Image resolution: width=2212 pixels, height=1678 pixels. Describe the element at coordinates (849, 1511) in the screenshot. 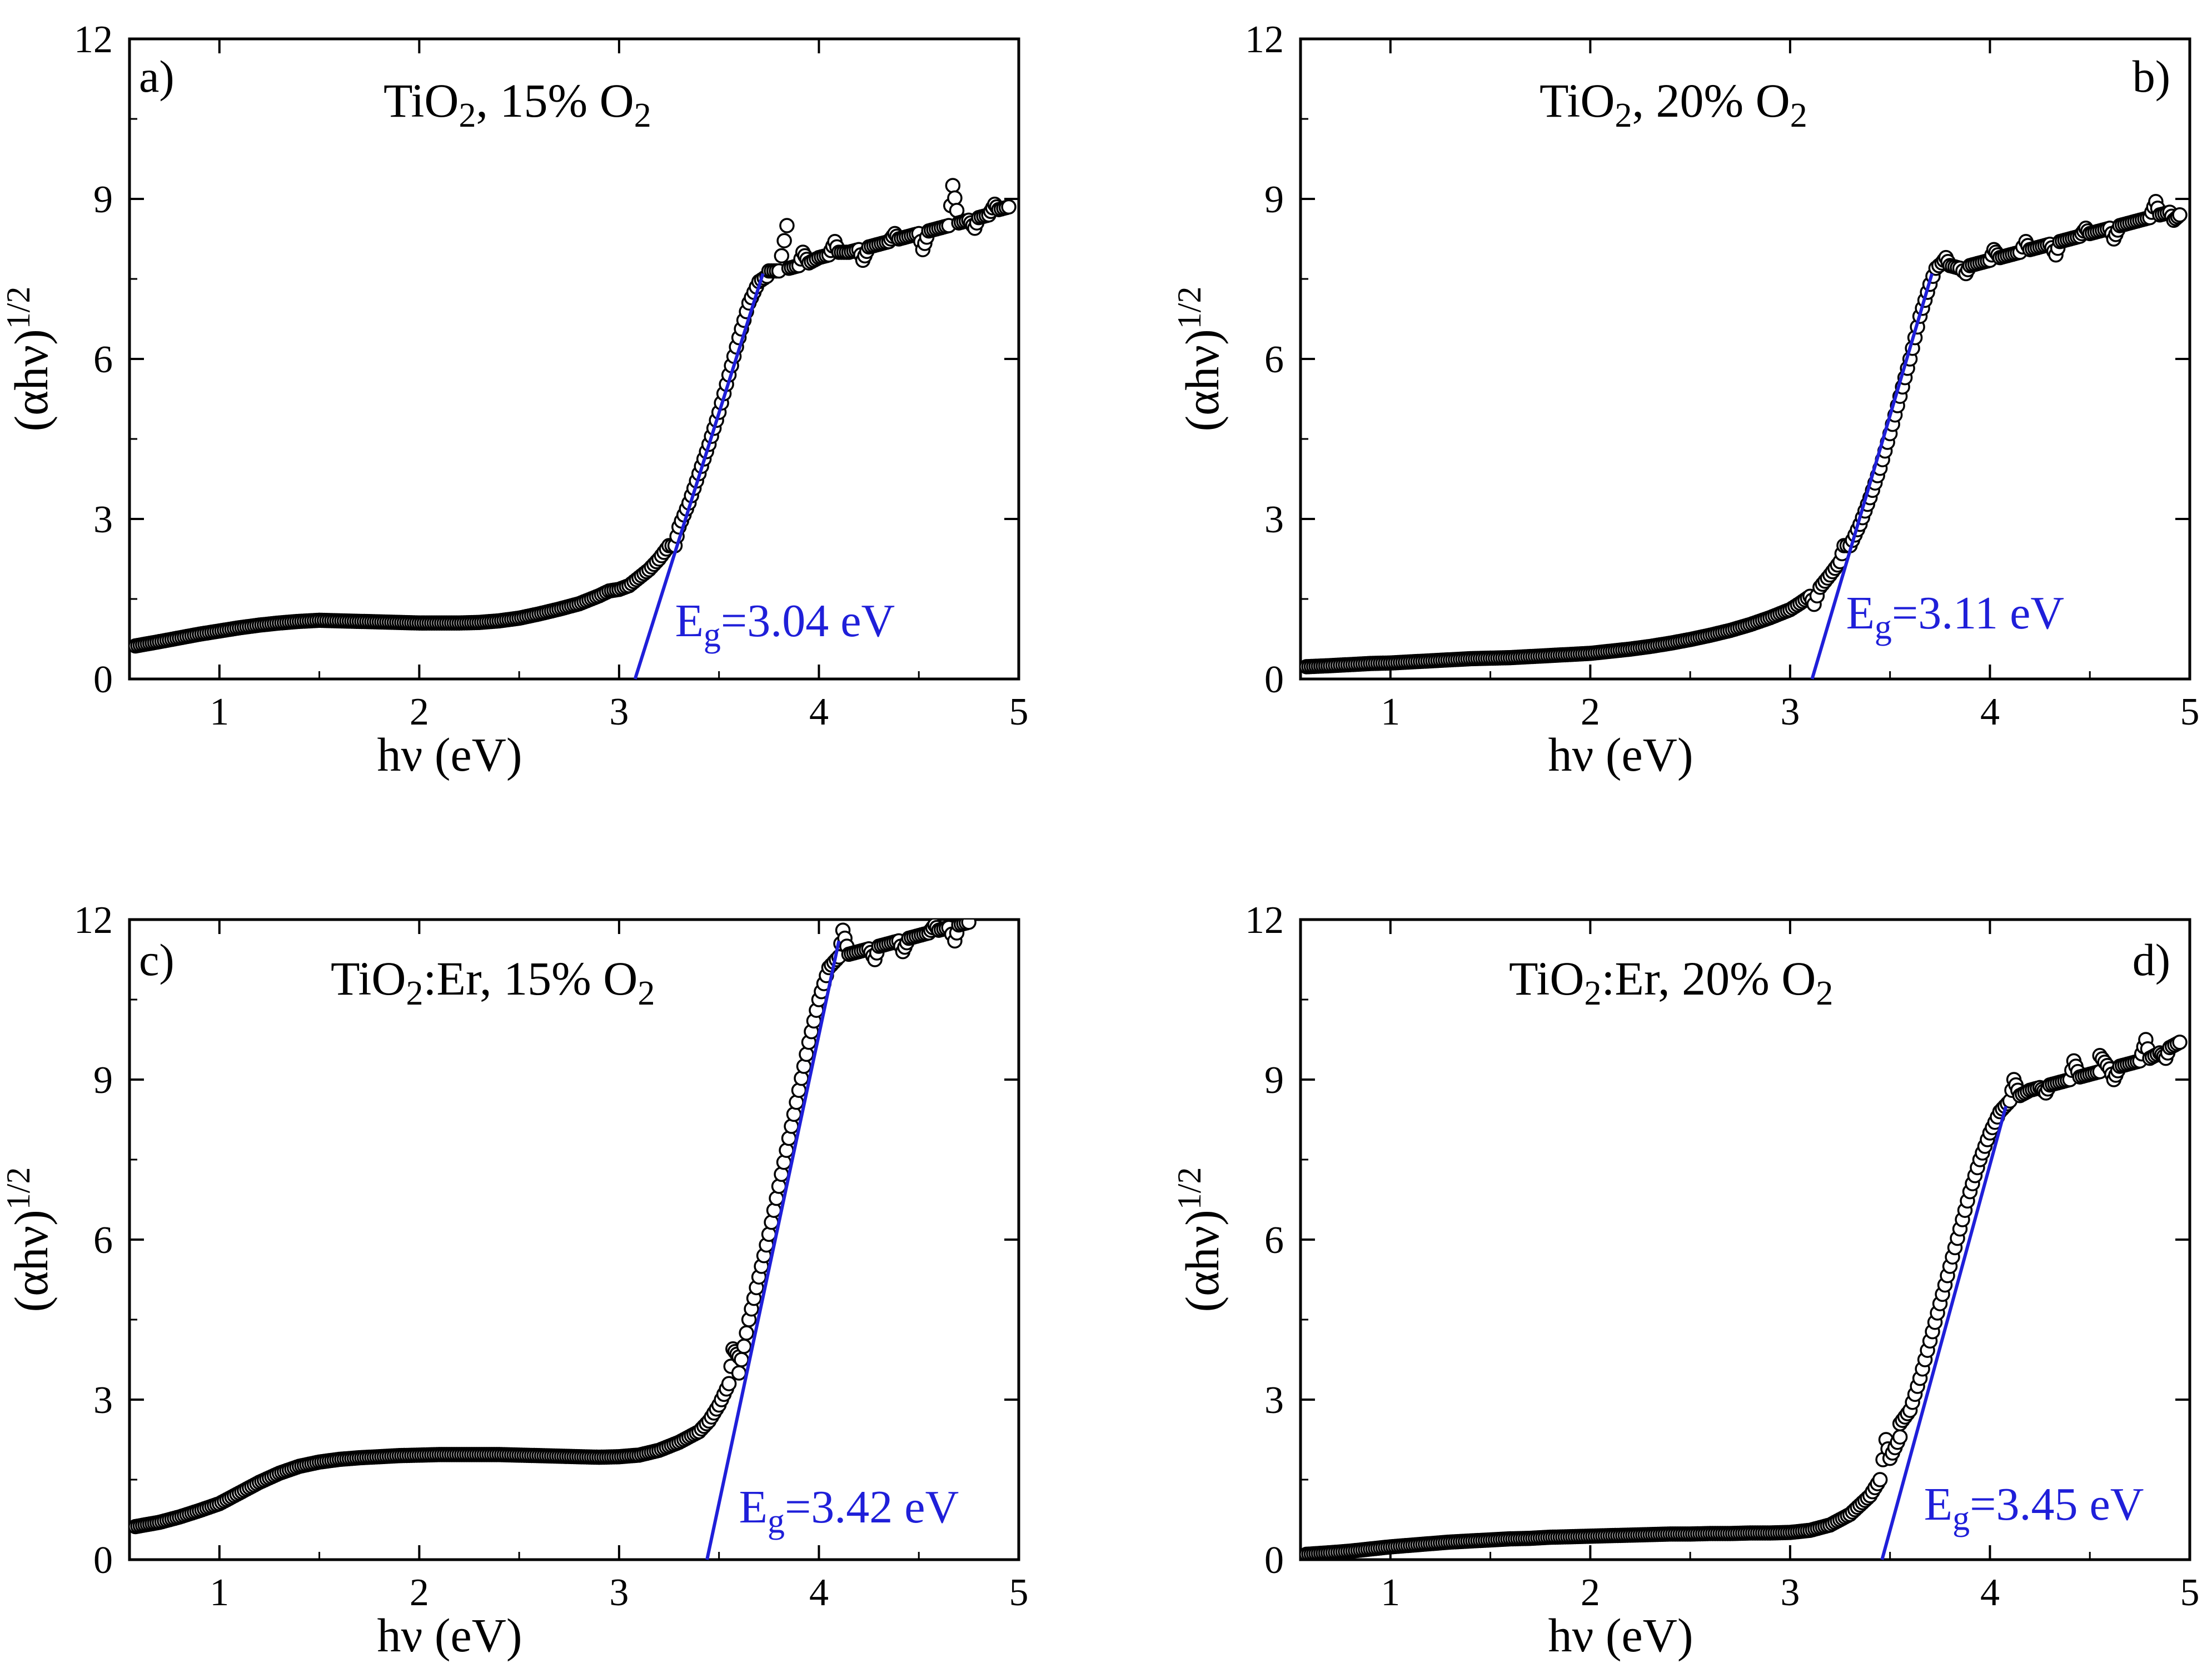

I see `bandgap-annotation: Eg=3.42 eV` at that location.